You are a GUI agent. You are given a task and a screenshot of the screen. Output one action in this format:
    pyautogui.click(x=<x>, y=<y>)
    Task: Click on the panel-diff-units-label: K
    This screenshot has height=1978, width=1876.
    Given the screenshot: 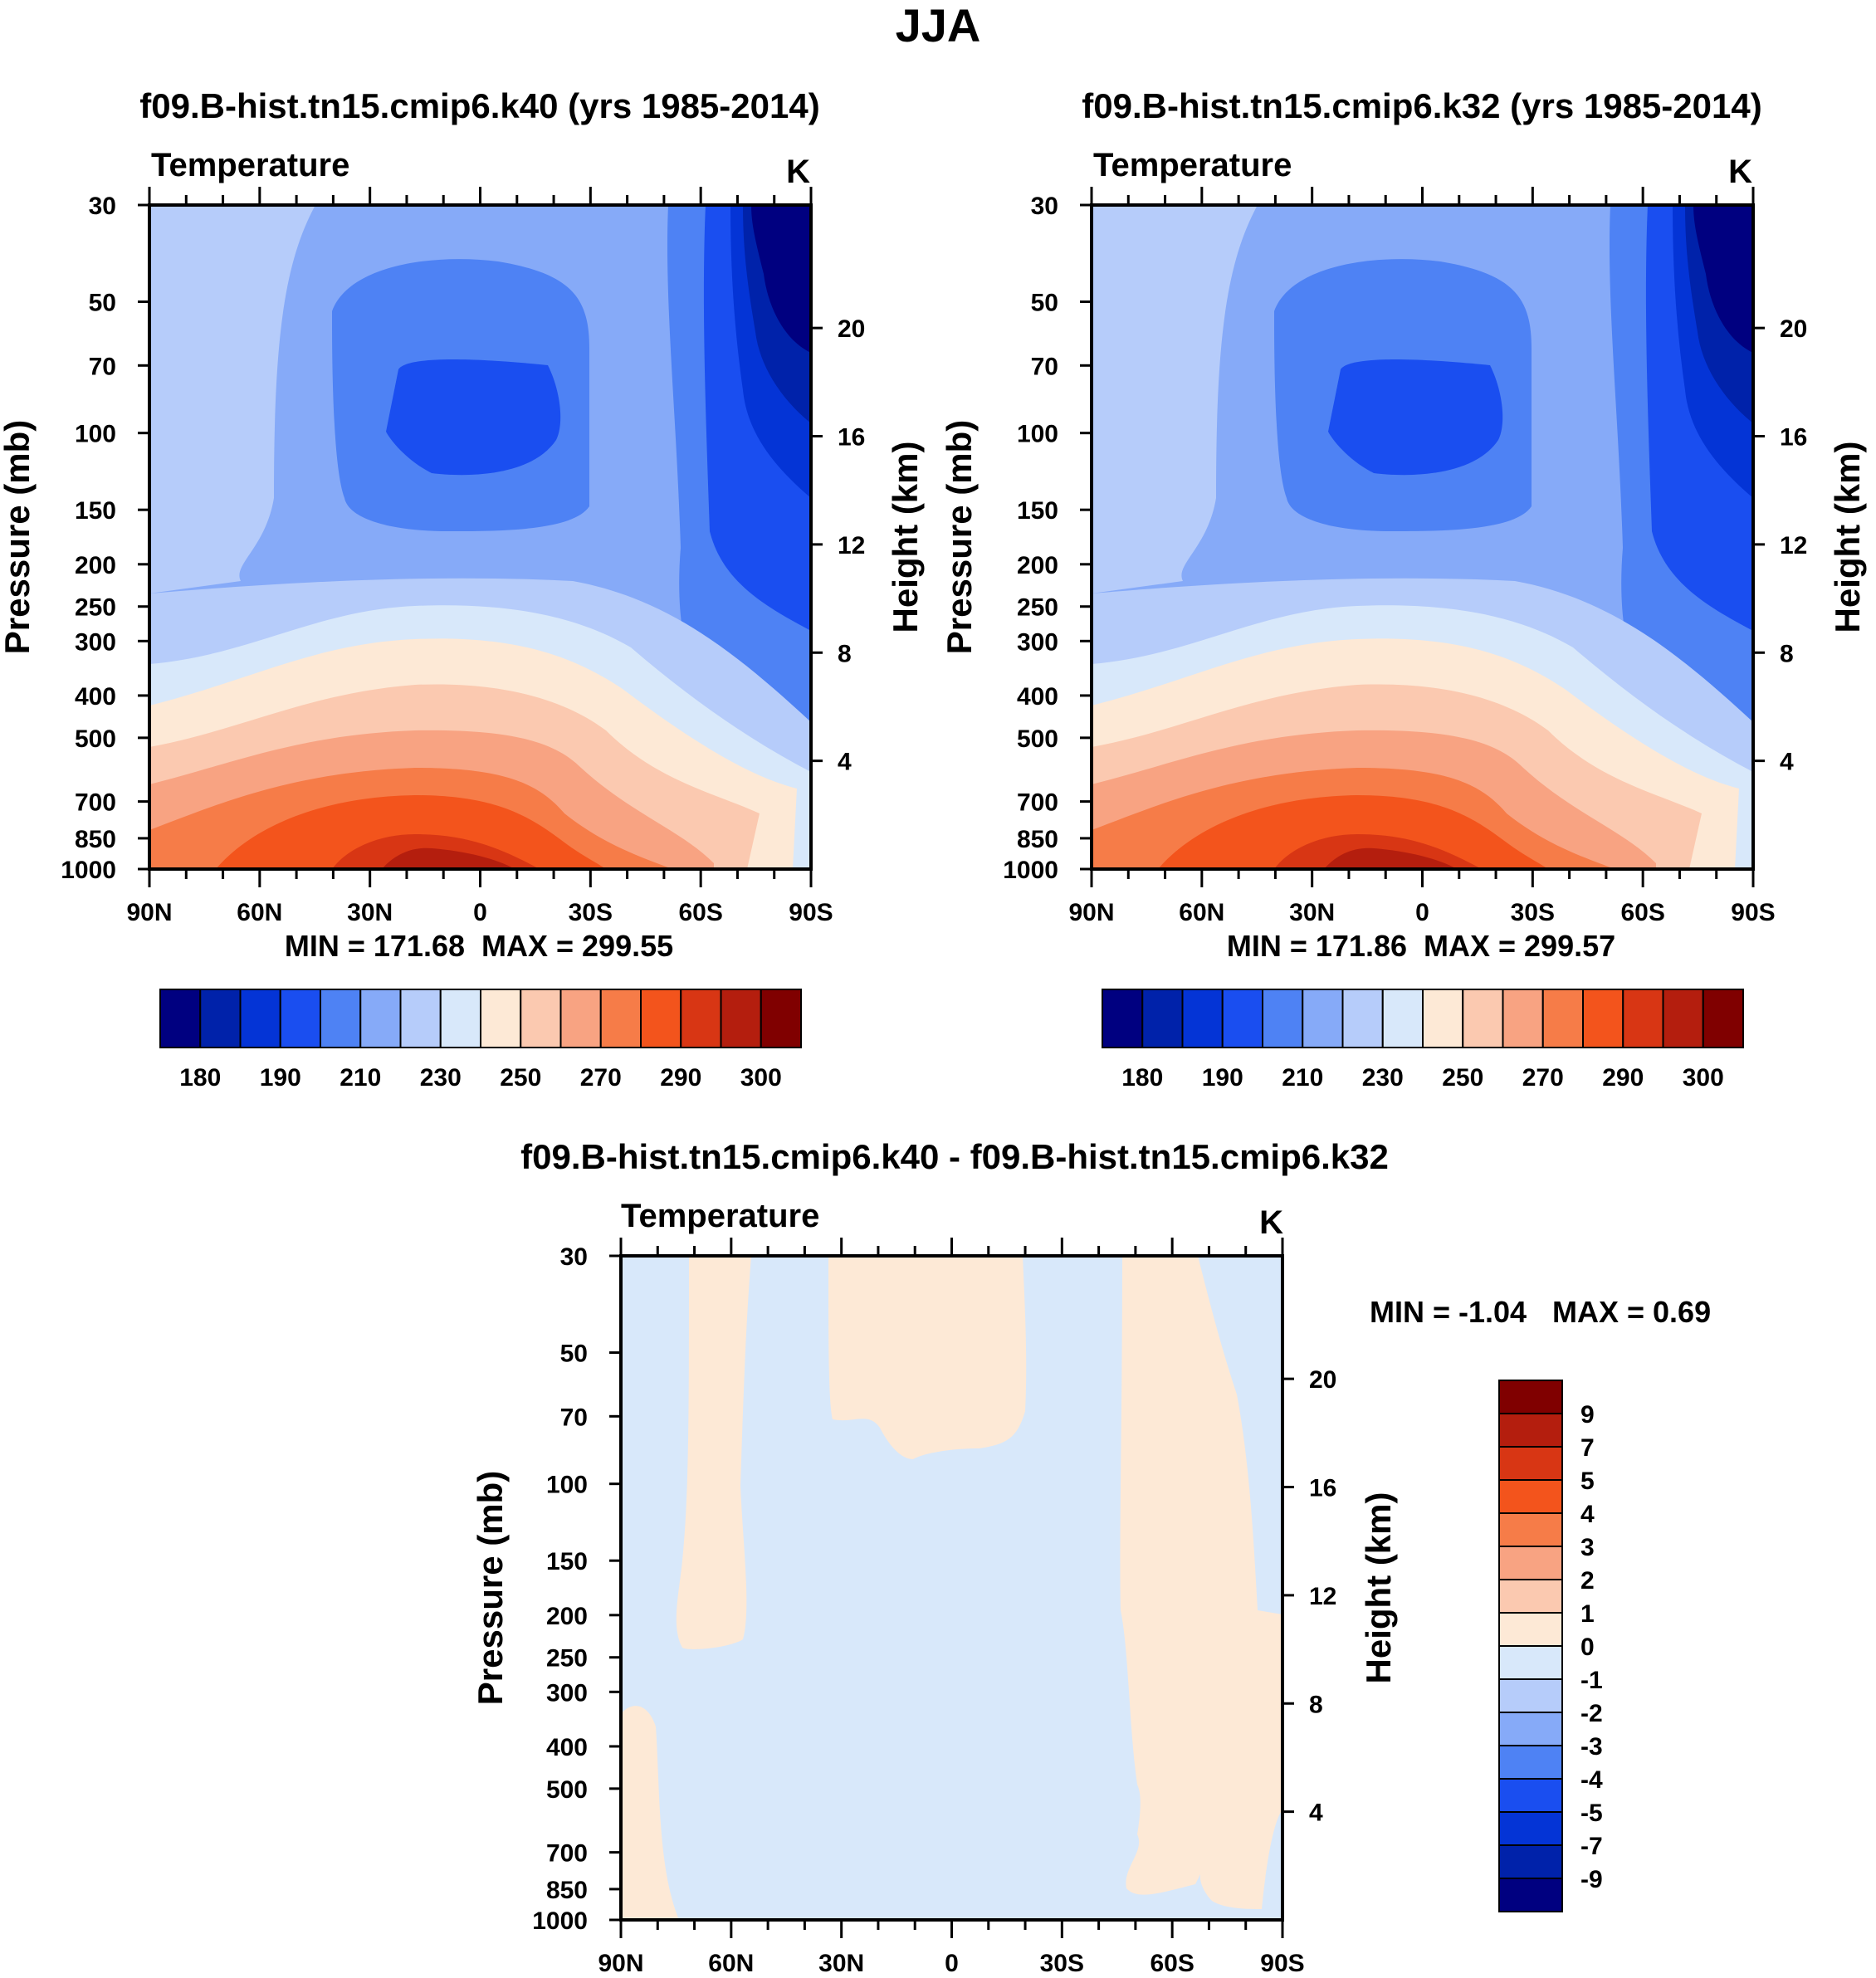 What is the action you would take?
    pyautogui.click(x=1271, y=1223)
    